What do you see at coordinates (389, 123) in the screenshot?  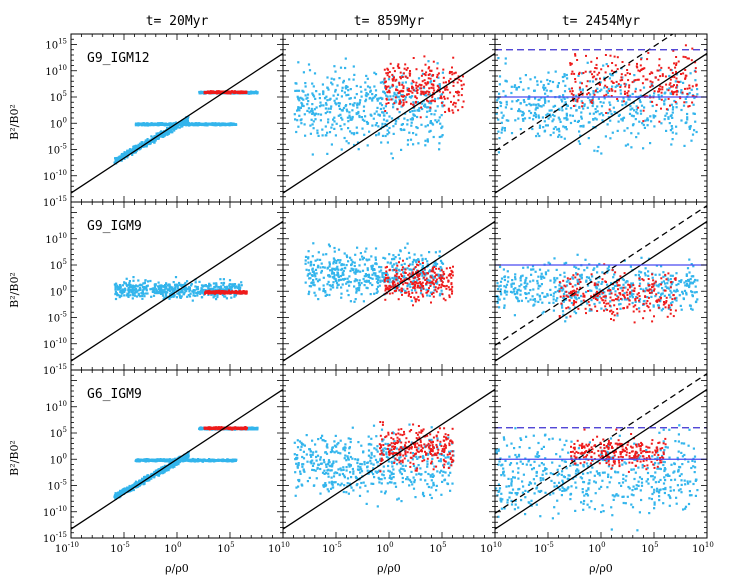 I see `plot-area` at bounding box center [389, 123].